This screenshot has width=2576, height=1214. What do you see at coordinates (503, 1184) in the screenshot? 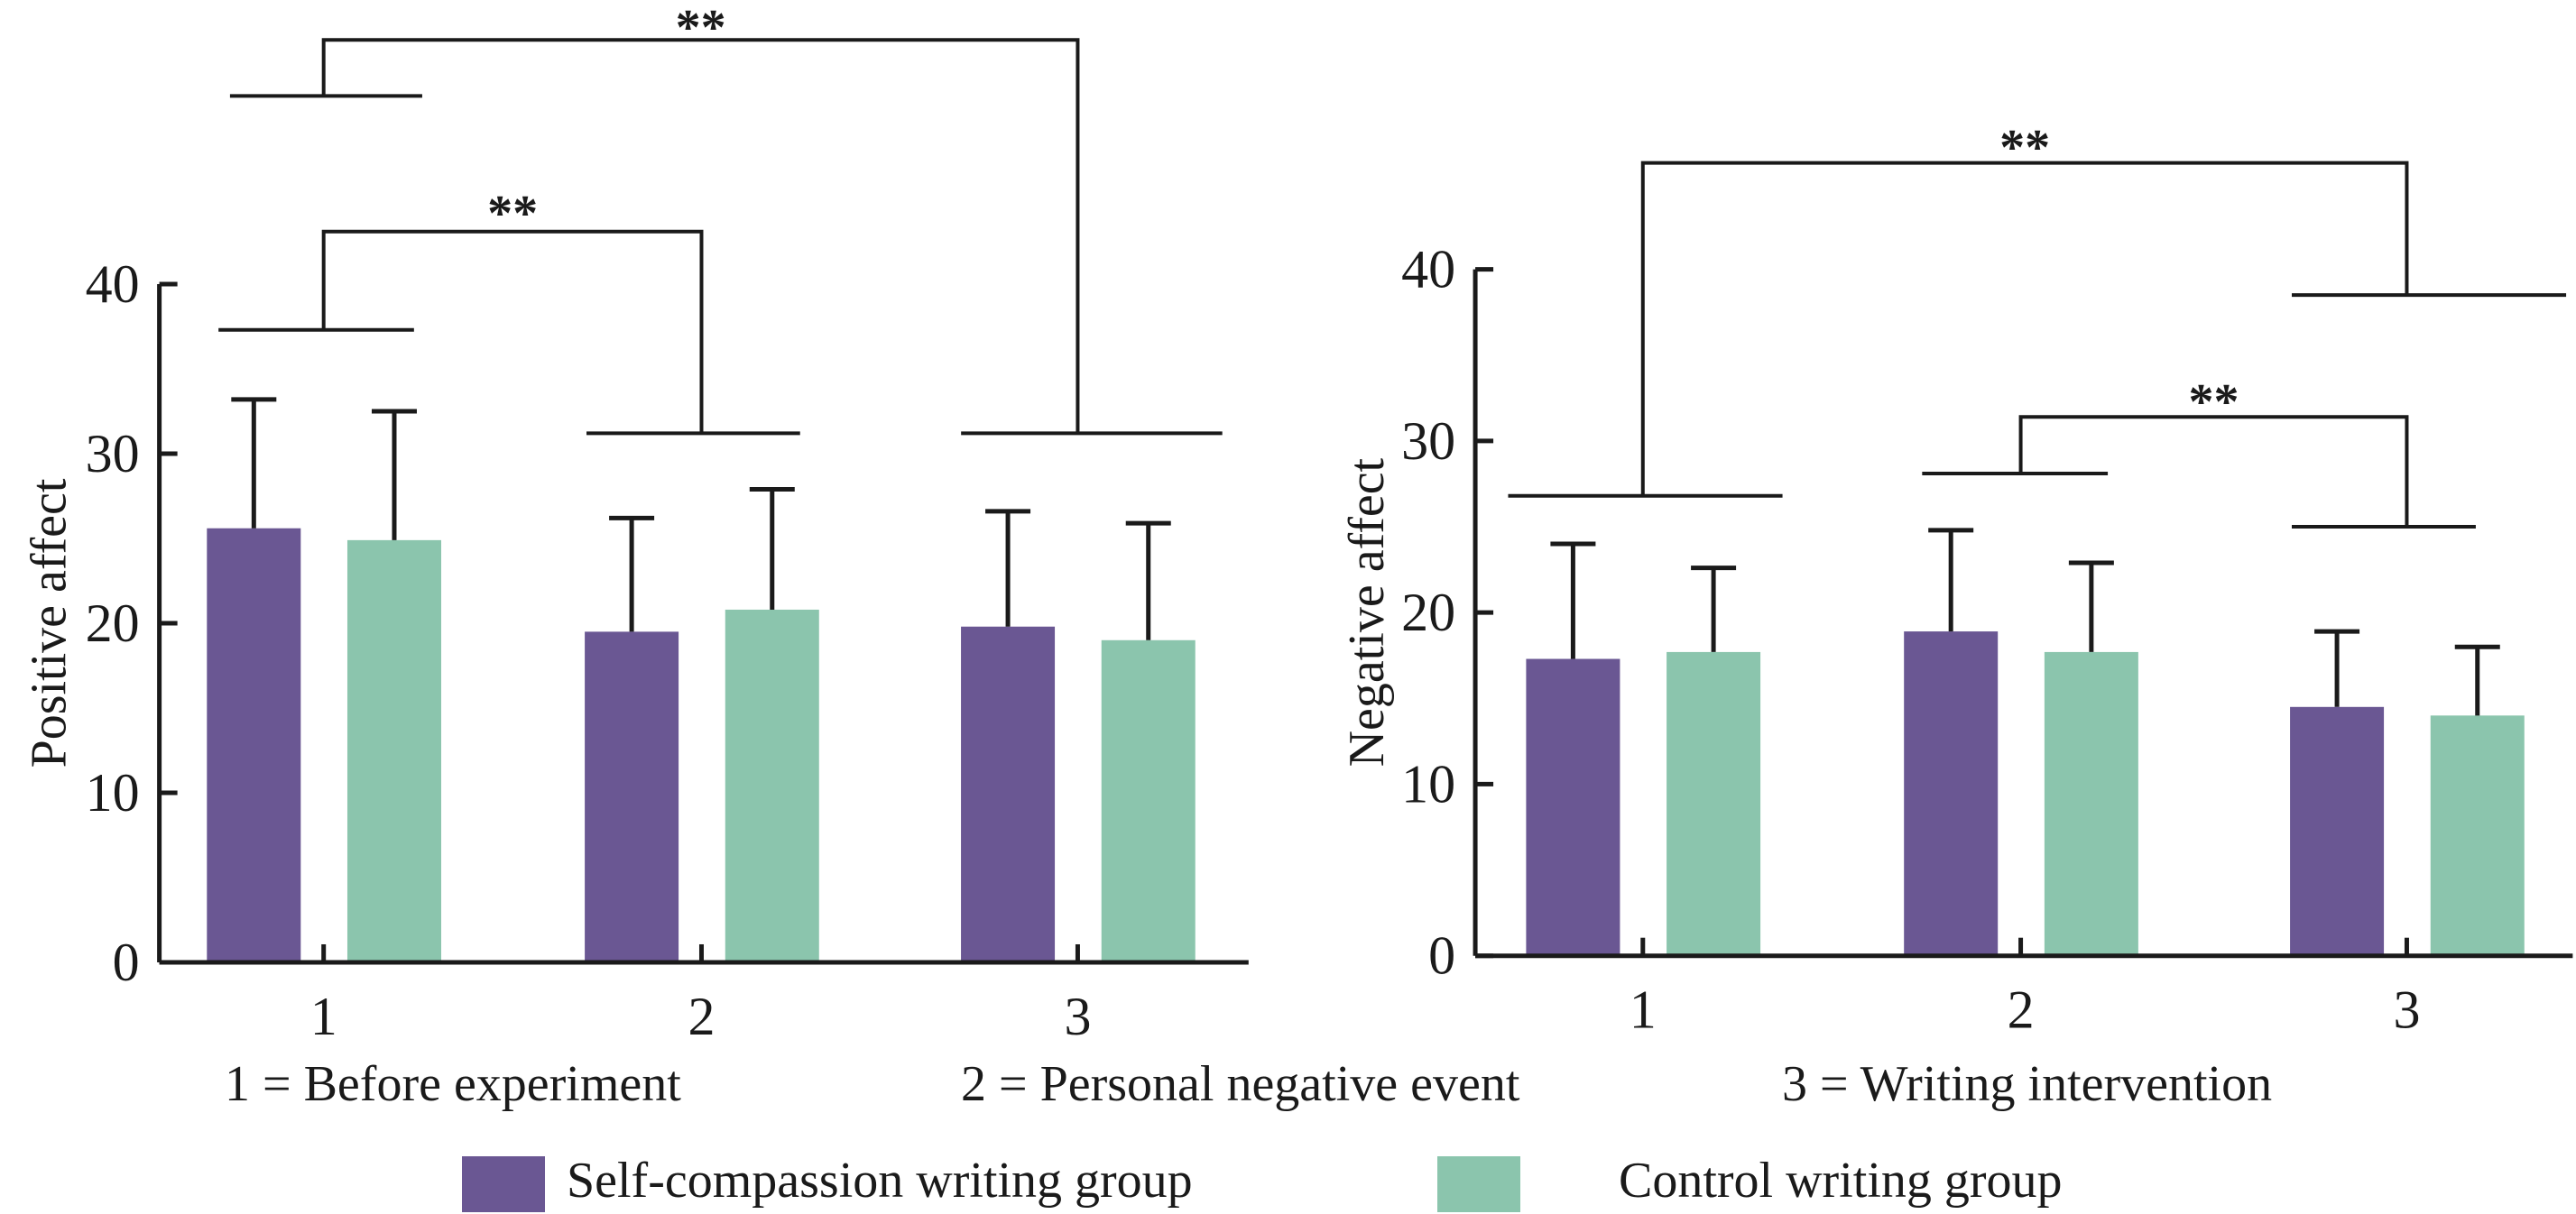
I see `legend-swatch-self-compassion` at bounding box center [503, 1184].